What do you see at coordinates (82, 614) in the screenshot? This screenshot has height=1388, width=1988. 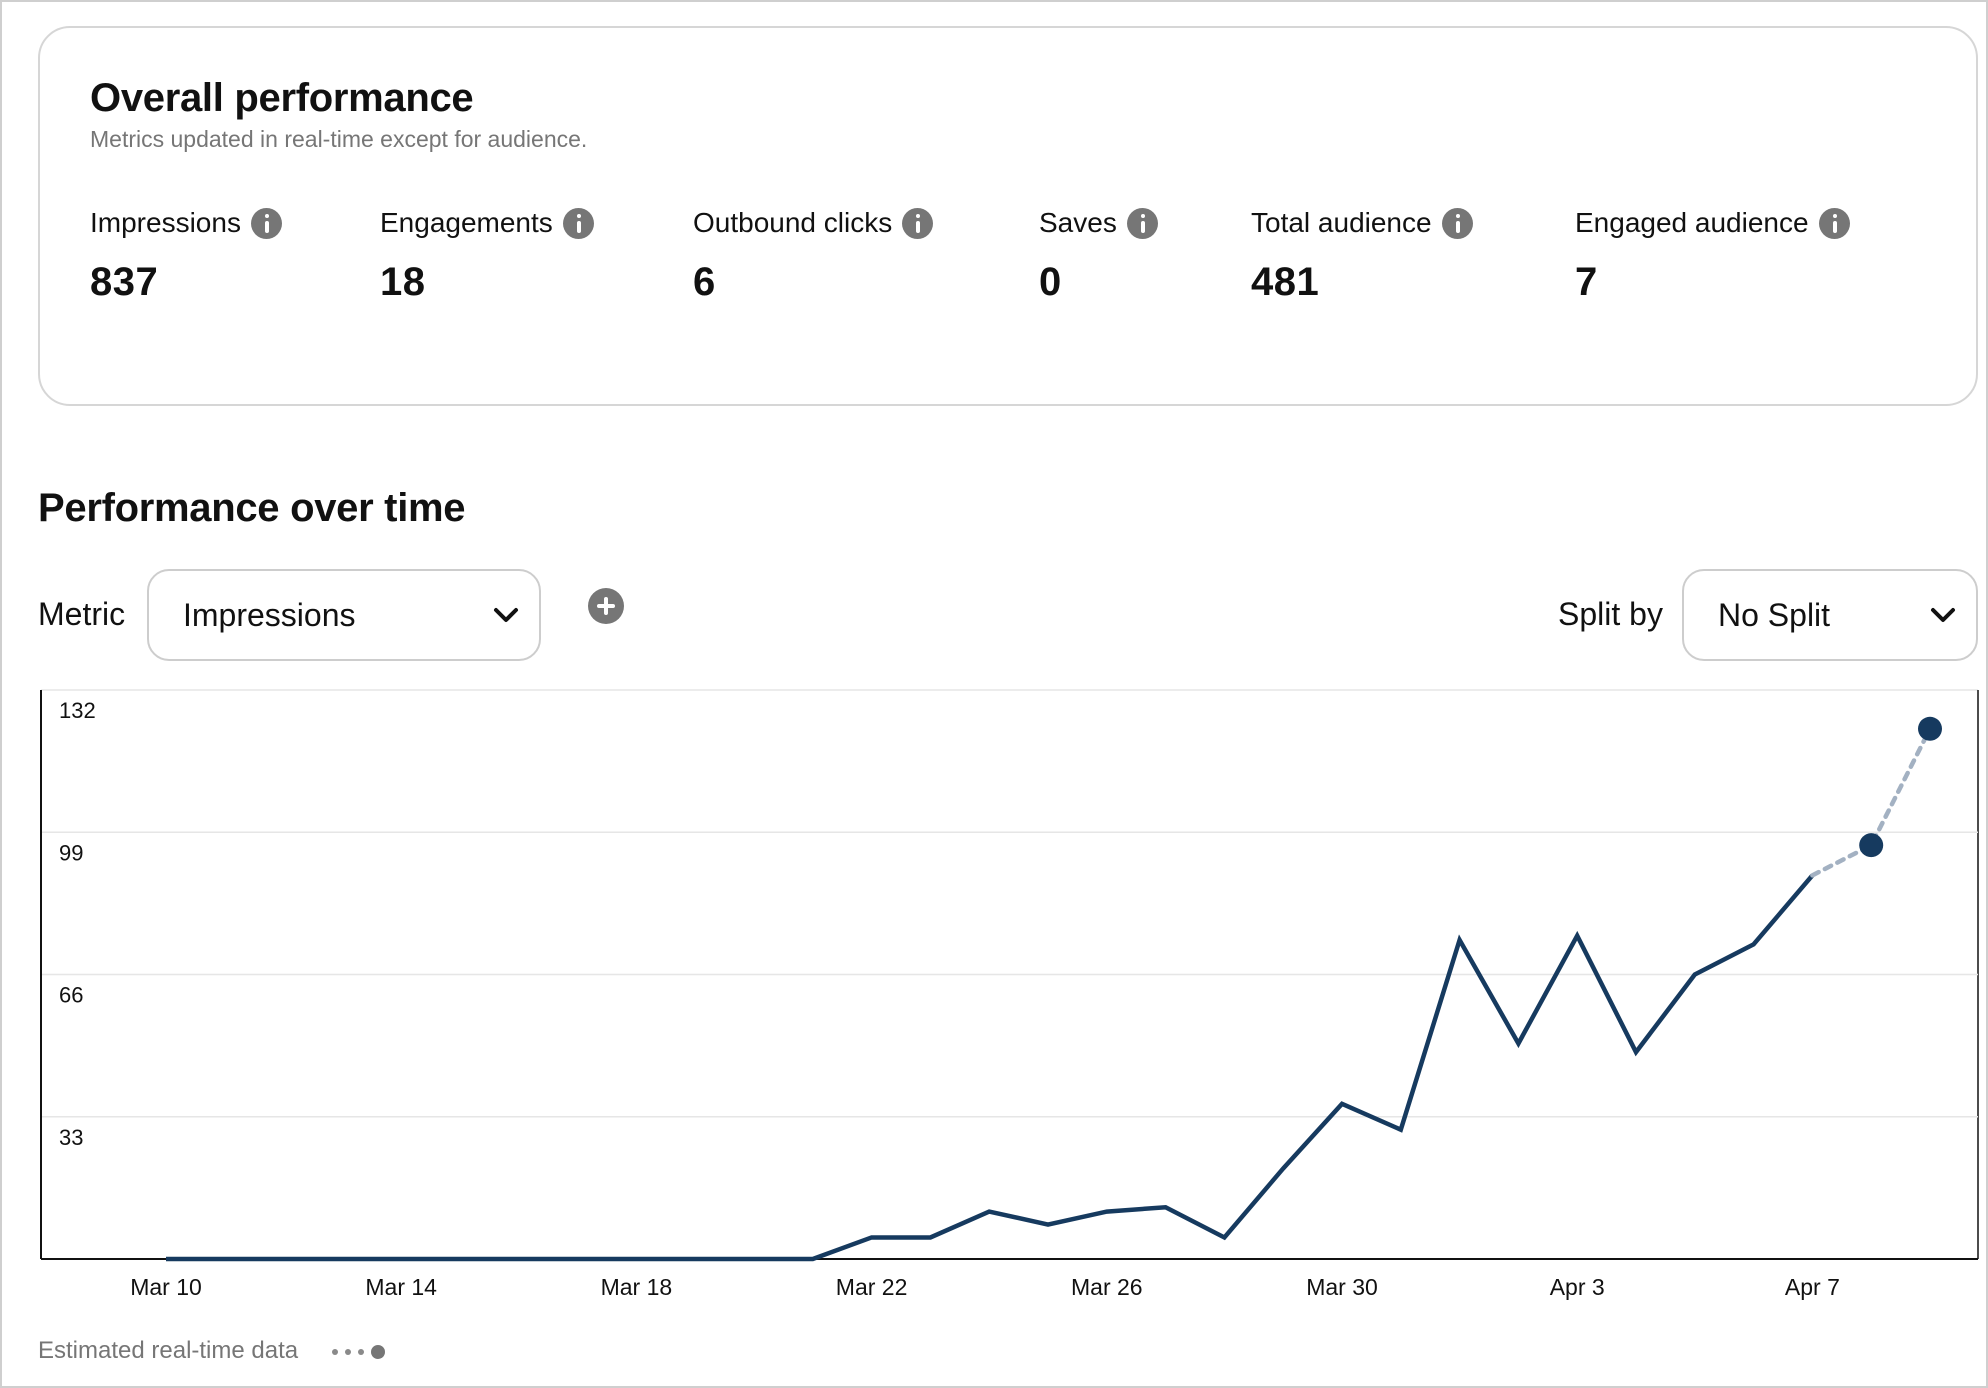 I see `metric-label: Metric` at bounding box center [82, 614].